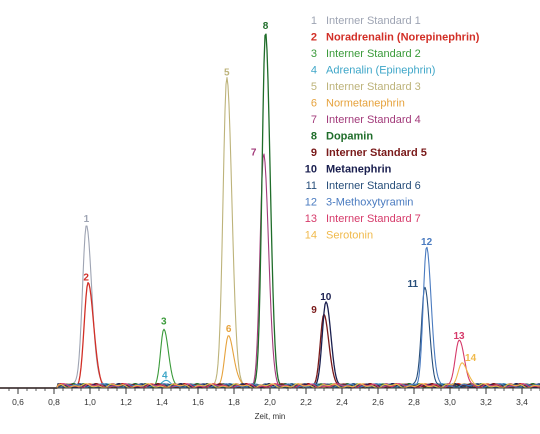 Image resolution: width=540 pixels, height=434 pixels. What do you see at coordinates (198, 402) in the screenshot?
I see `x-tick-label: 1,6` at bounding box center [198, 402].